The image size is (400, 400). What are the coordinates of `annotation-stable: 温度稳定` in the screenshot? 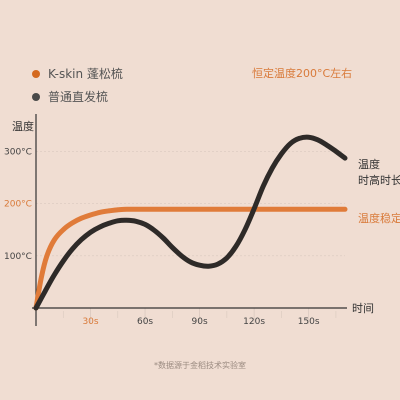 It's located at (379, 218).